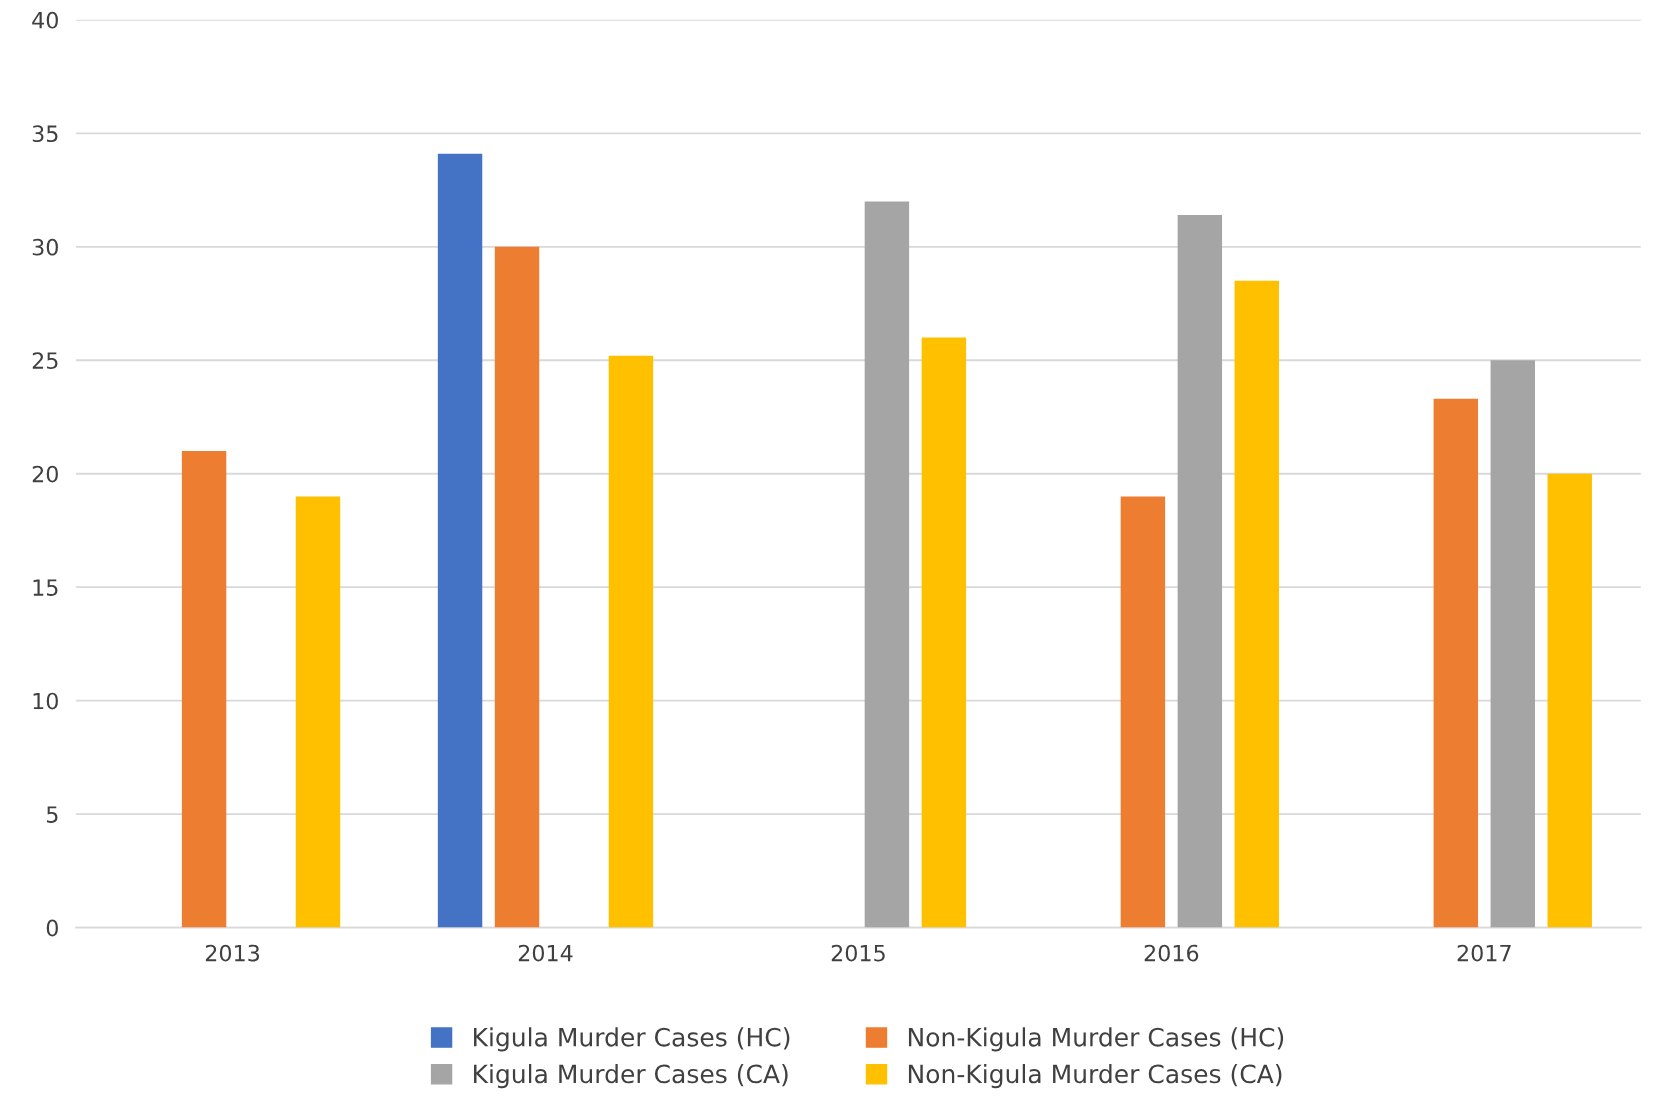 This screenshot has height=1103, width=1654. Describe the element at coordinates (545, 953) in the screenshot. I see `x-tick-label: 2014` at that location.